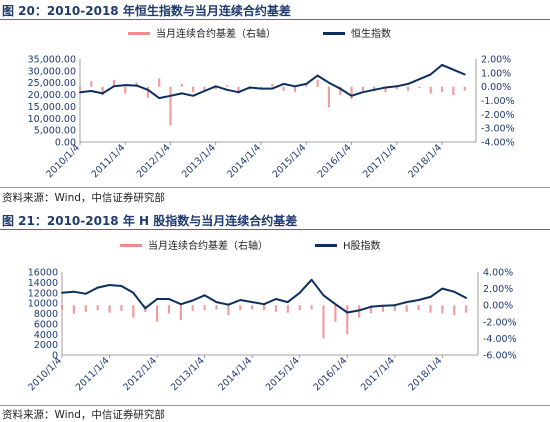 The height and width of the screenshot is (422, 550). What do you see at coordinates (188, 374) in the screenshot?
I see `x-tick-label: 2013/1/4` at bounding box center [188, 374].